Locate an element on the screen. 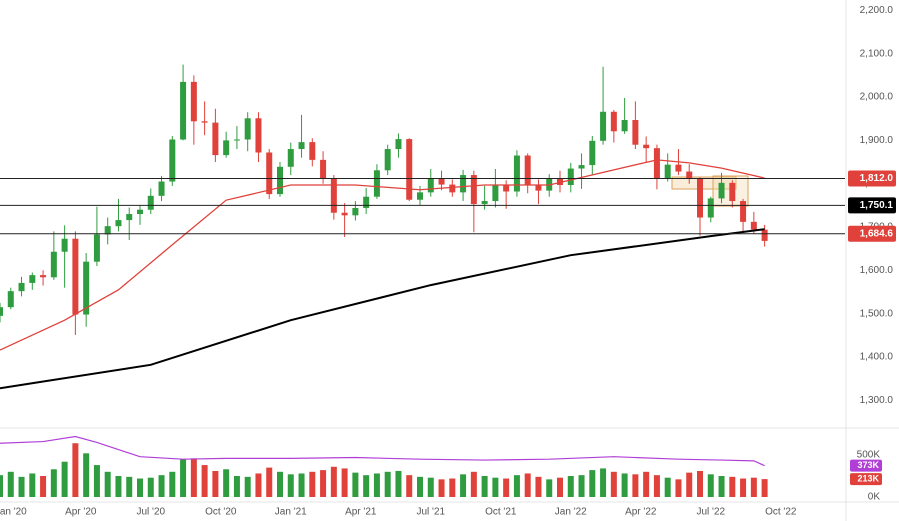  y-tick-label: 1,500.0 is located at coordinates (877, 313).